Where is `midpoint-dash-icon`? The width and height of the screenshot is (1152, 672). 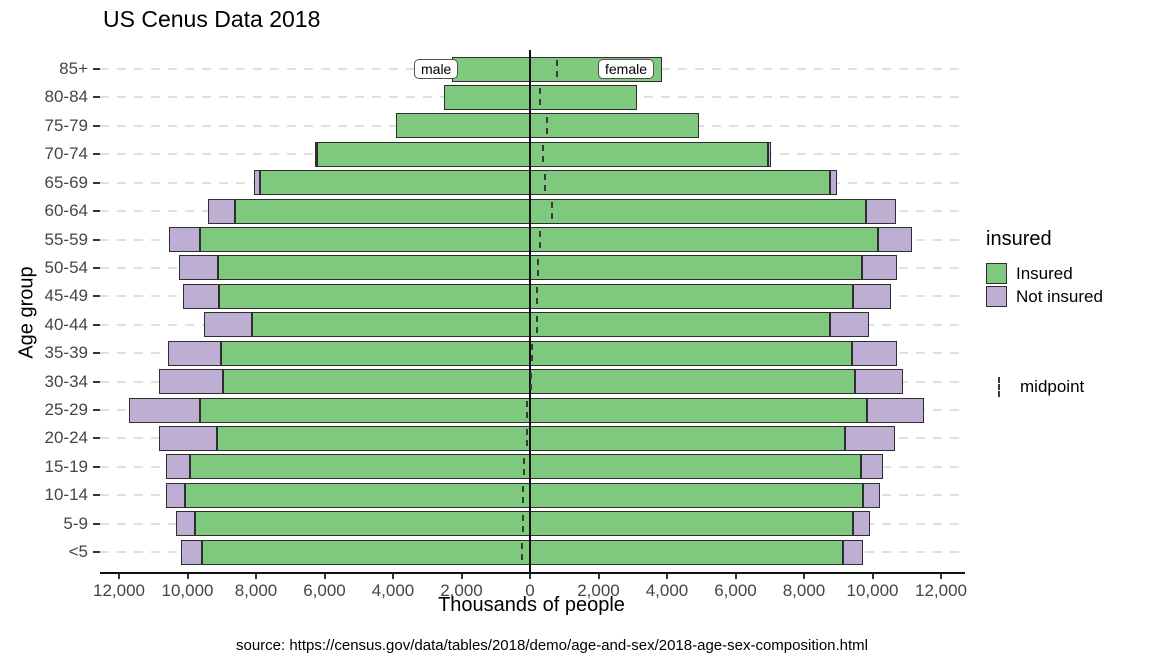
midpoint-dash-icon is located at coordinates (999, 387).